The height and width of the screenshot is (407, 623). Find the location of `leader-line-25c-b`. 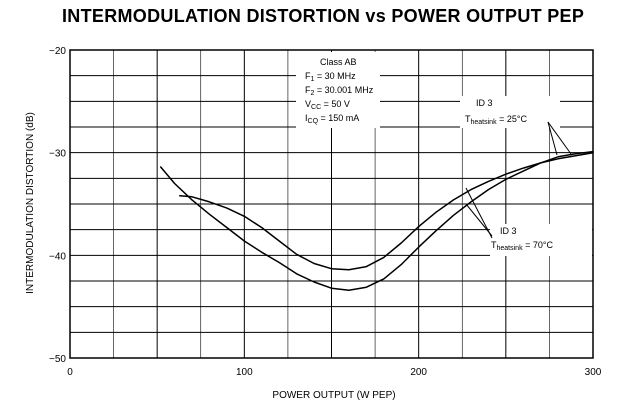

leader-line-25c-b is located at coordinates (552, 138).